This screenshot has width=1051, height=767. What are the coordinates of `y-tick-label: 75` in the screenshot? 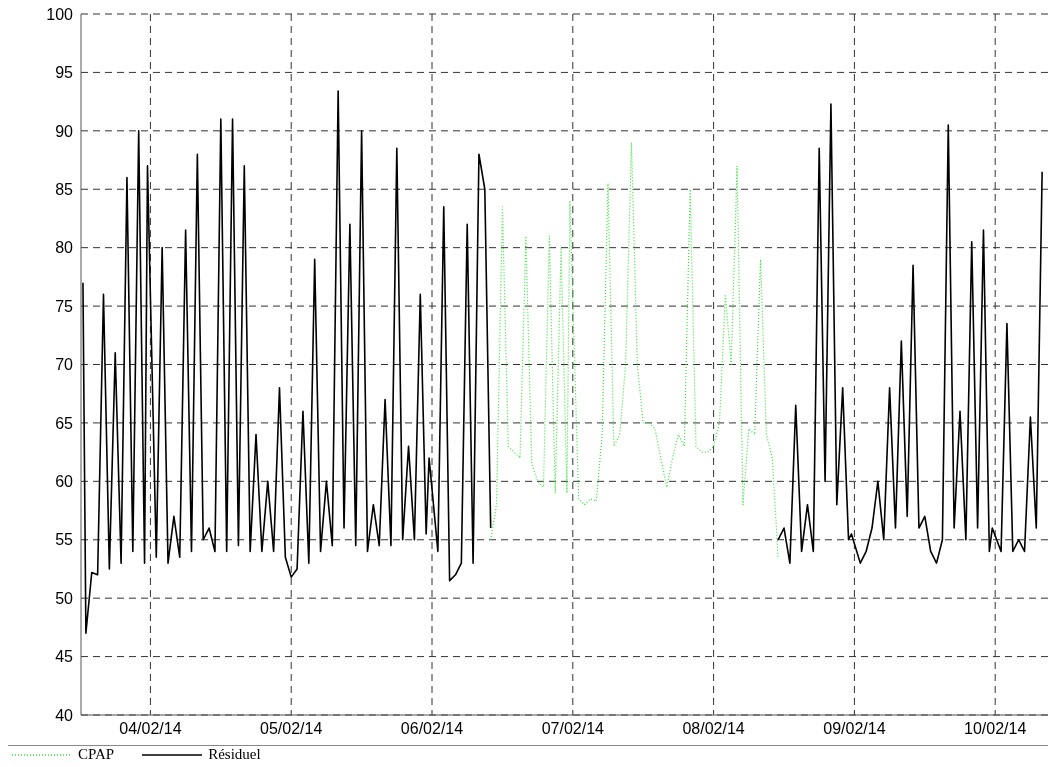 It's located at (64, 306).